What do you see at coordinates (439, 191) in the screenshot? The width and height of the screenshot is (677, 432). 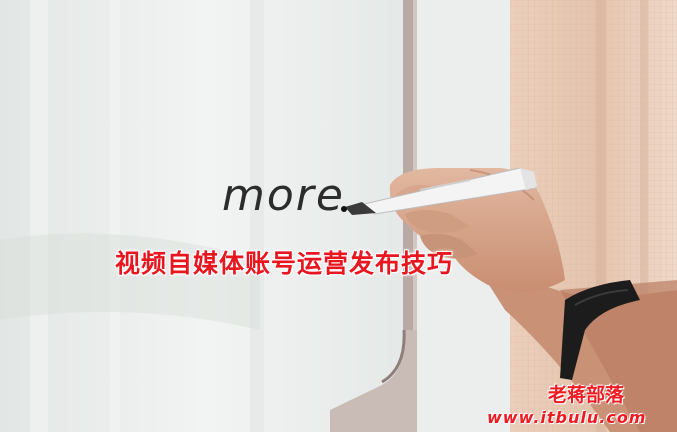 I see `marker` at bounding box center [439, 191].